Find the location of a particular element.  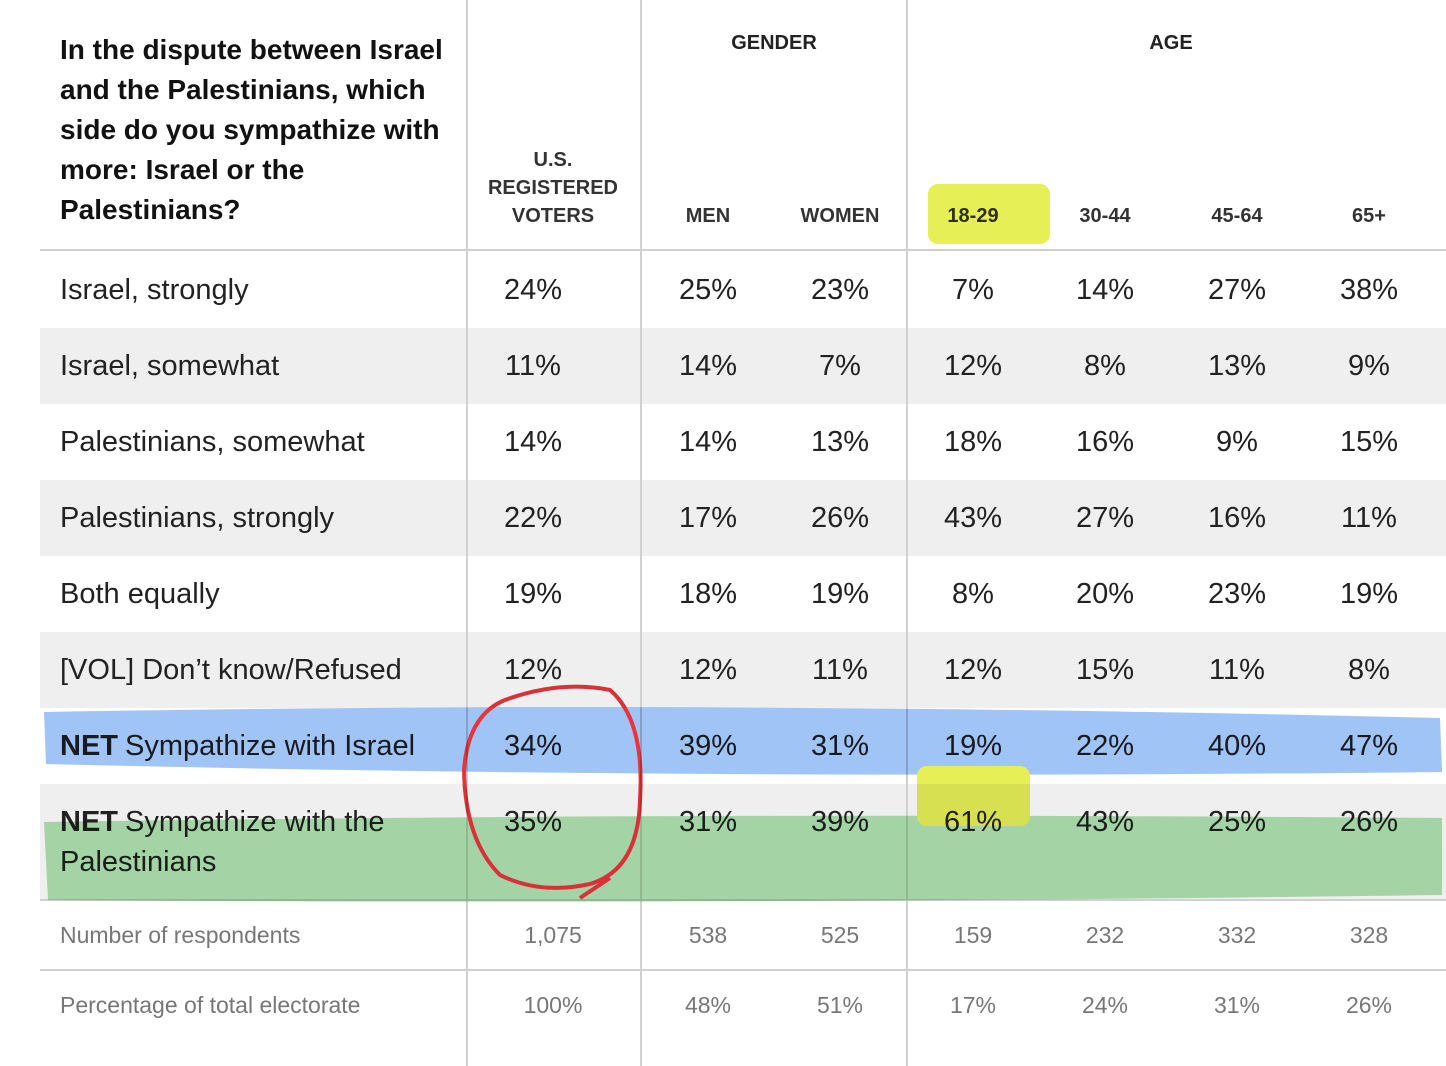

group-header: AGE is located at coordinates (1171, 43).